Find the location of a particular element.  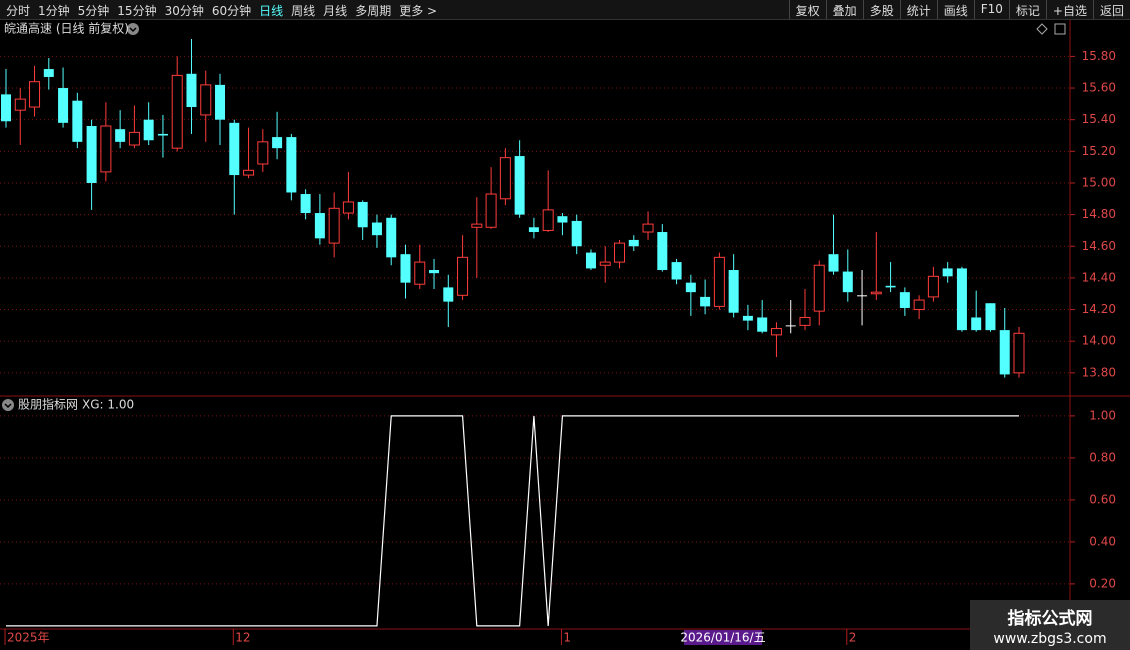

tool-button: F10 is located at coordinates (991, 9).